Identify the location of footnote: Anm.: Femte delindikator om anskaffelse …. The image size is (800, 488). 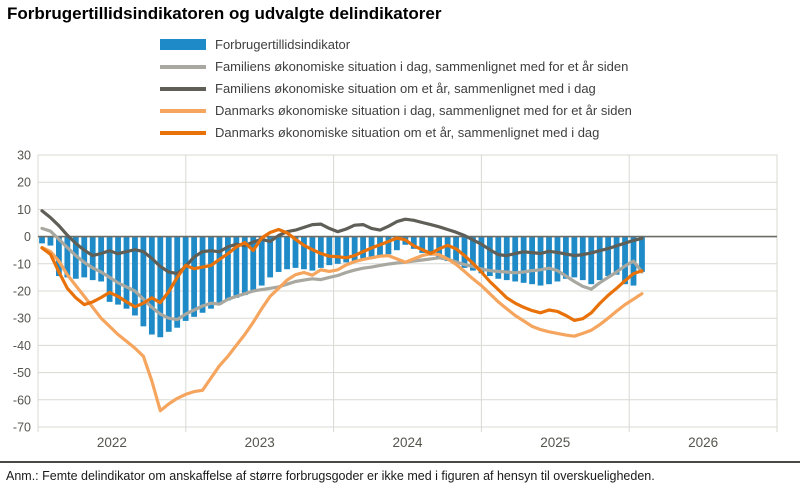
(330, 476).